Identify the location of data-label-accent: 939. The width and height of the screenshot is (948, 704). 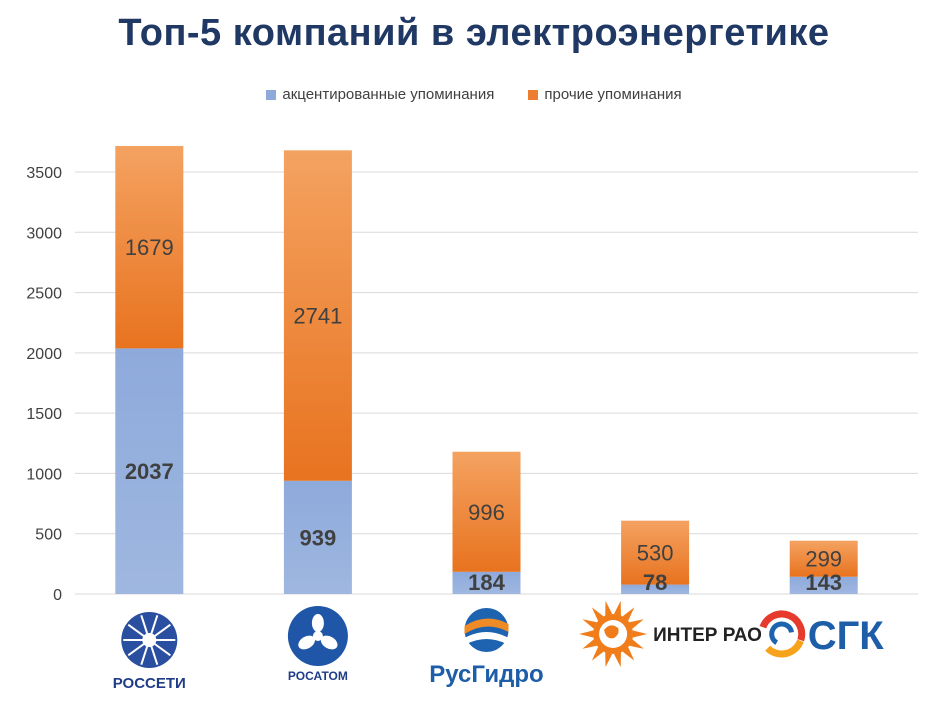
(318, 537).